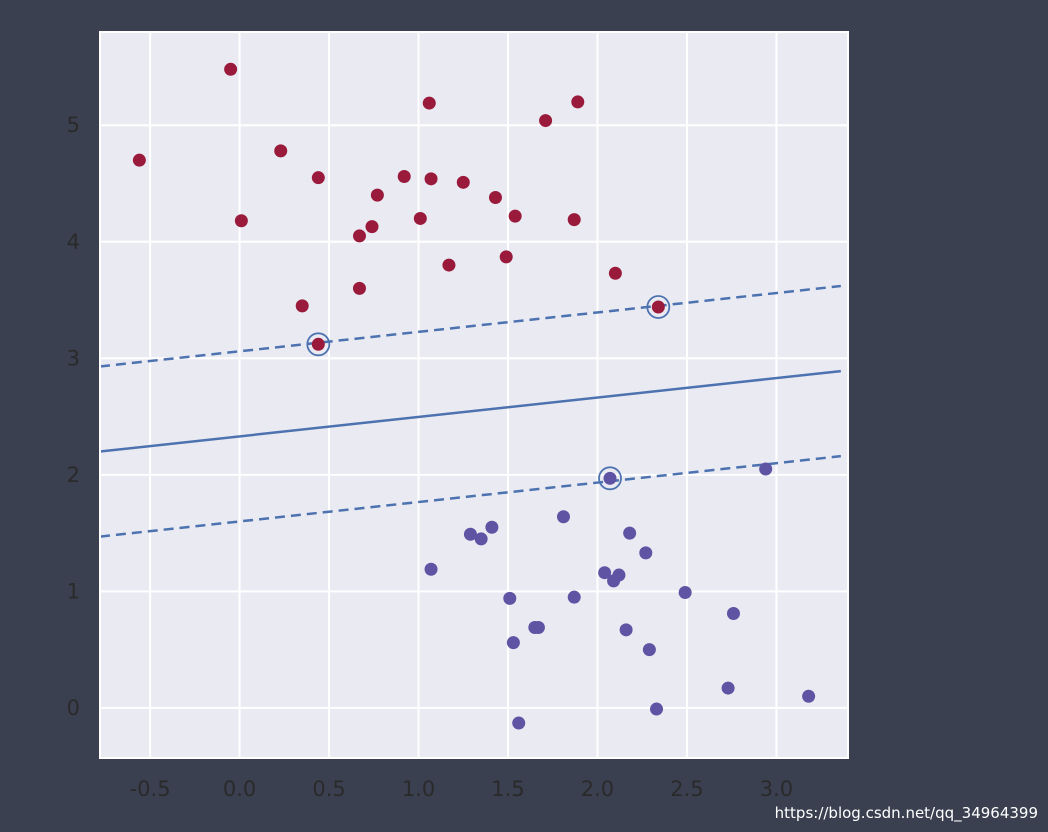 The image size is (1048, 832). Describe the element at coordinates (73, 416) in the screenshot. I see `y-tick-labels: 0 1 2 3 4 5` at that location.